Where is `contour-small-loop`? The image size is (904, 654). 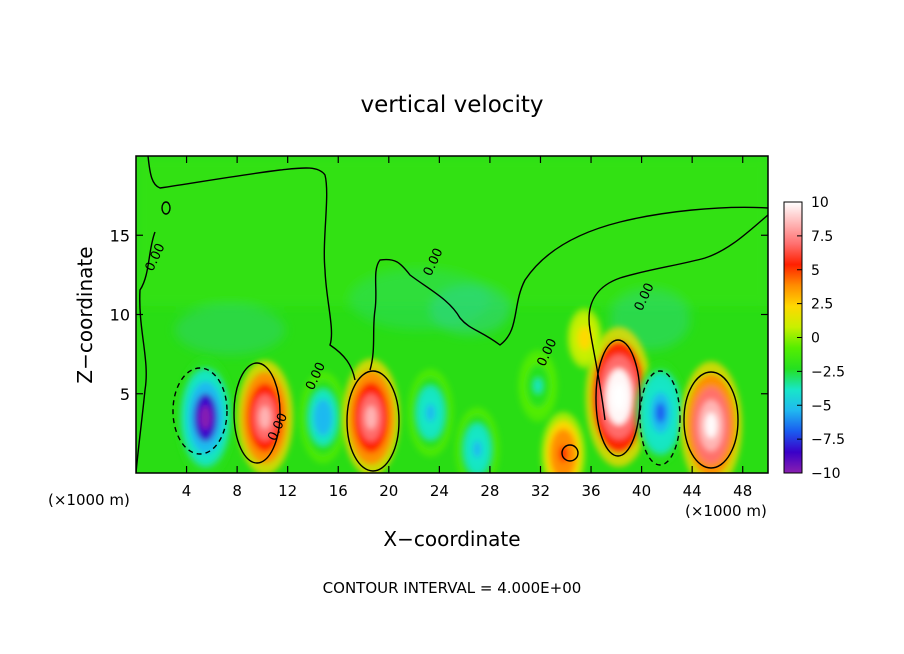
contour-small-loop is located at coordinates (570, 453).